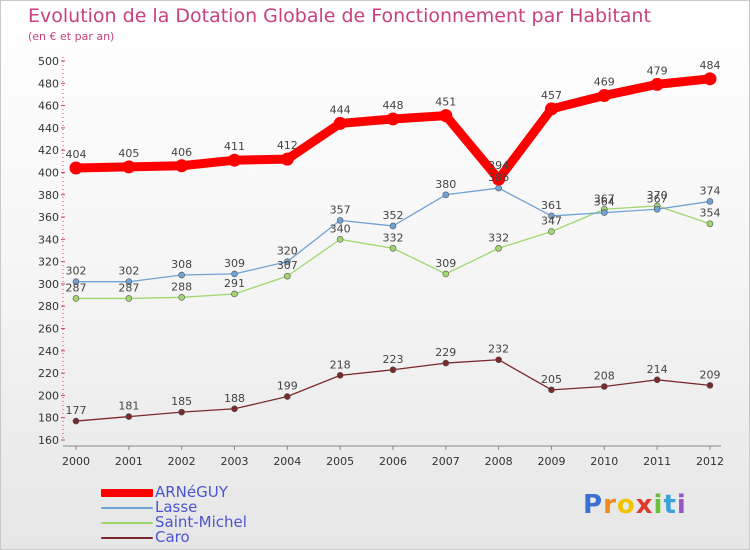 This screenshot has height=550, width=750. Describe the element at coordinates (48, 395) in the screenshot. I see `y-tick-label: 200` at that location.